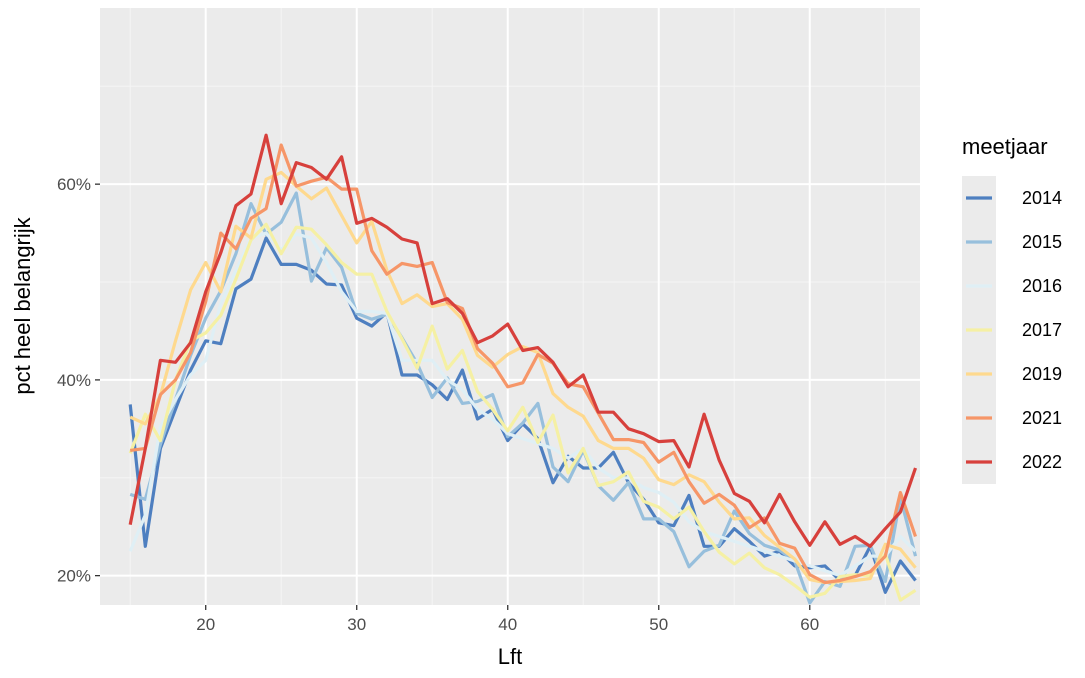 Image resolution: width=1085 pixels, height=678 pixels. I want to click on legend-label-2016: 2016, so click(1042, 286).